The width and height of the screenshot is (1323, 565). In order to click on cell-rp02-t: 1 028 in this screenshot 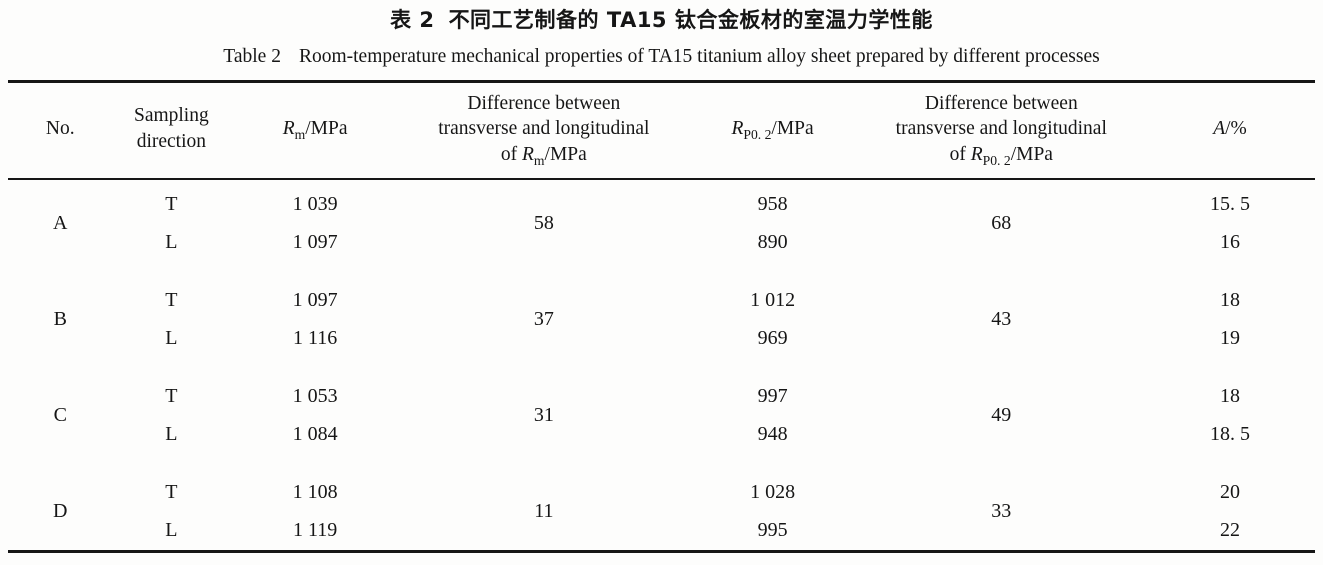, I will do `click(773, 492)`.